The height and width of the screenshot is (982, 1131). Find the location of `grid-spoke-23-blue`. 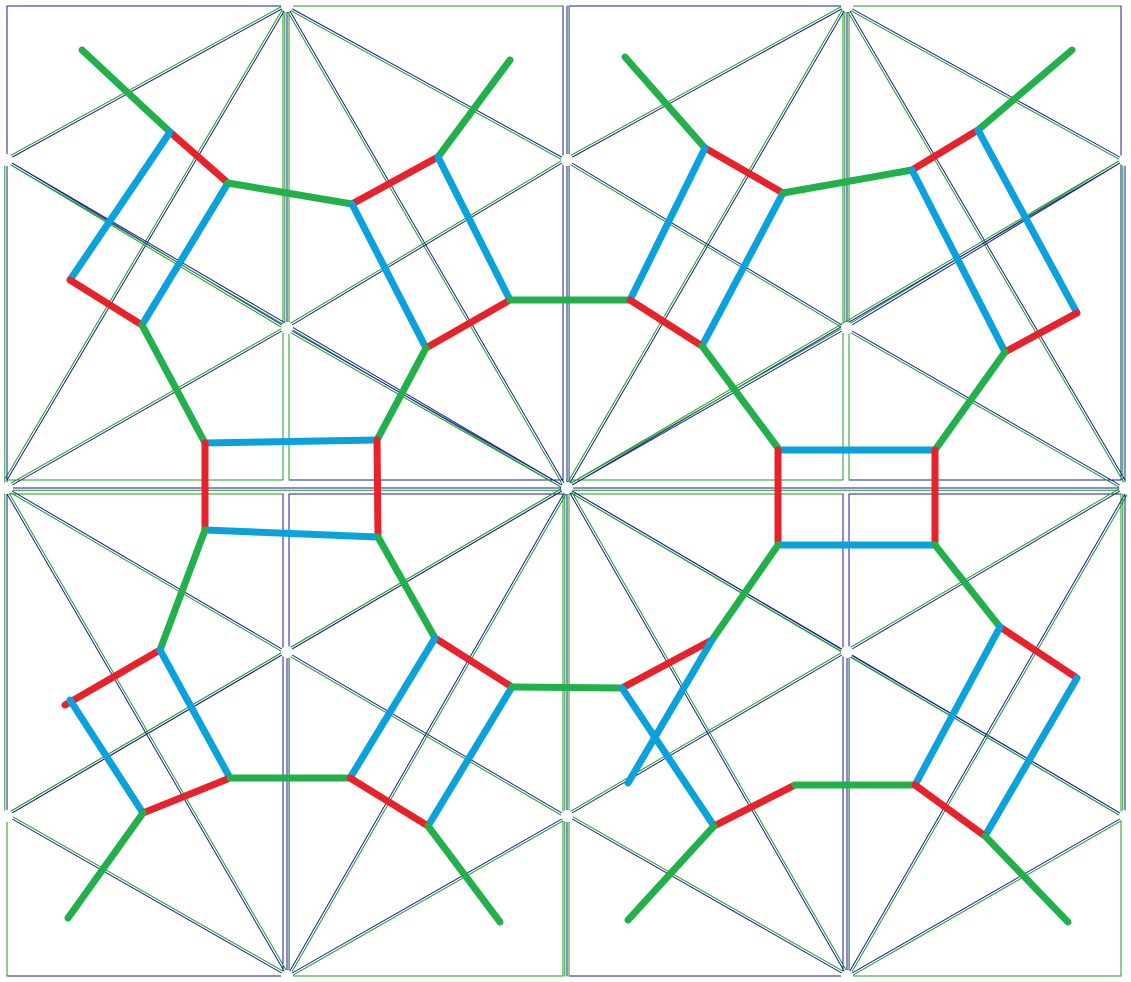

grid-spoke-23-blue is located at coordinates (986, 570).